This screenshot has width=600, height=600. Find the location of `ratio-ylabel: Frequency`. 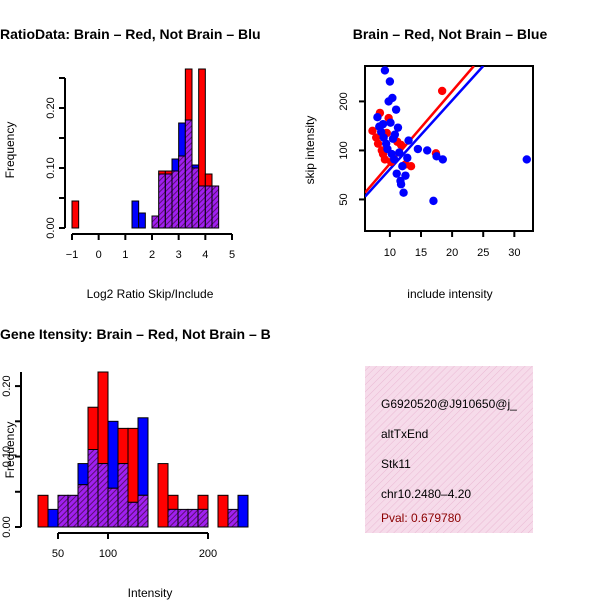

ratio-ylabel: Frequency is located at coordinates (10, 150).